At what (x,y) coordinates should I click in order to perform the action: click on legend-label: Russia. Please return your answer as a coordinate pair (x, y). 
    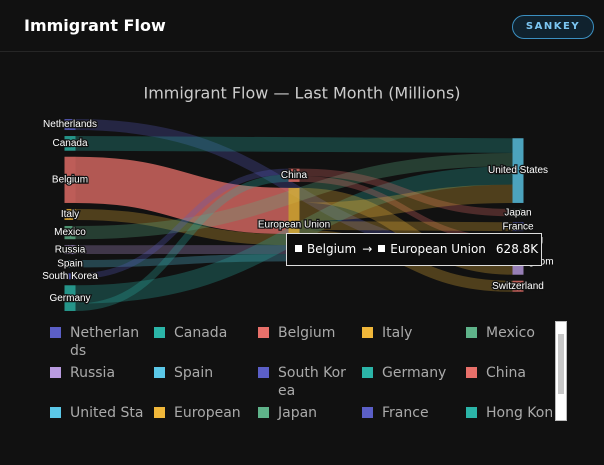
    Looking at the image, I should click on (93, 373).